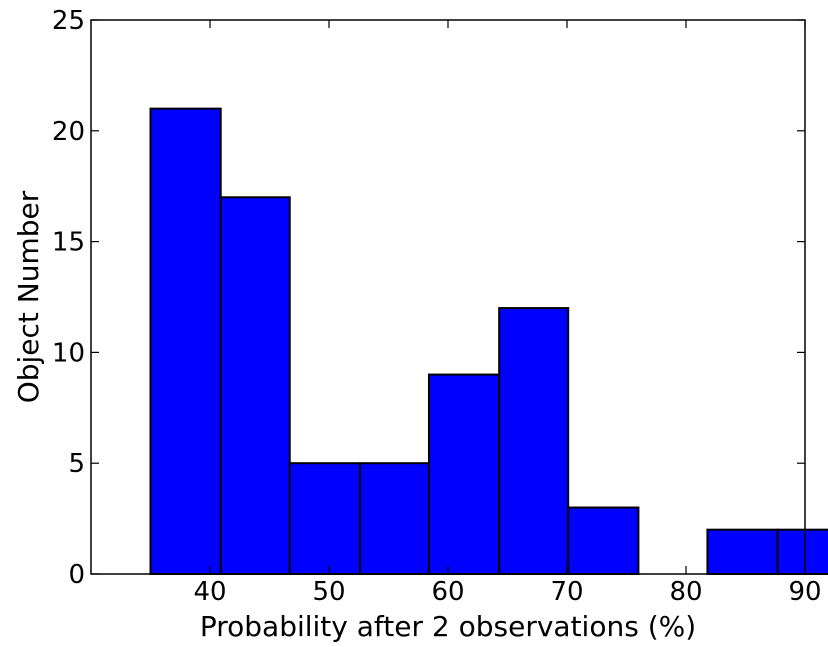  Describe the element at coordinates (447, 592) in the screenshot. I see `x-tick-label: 60` at that location.